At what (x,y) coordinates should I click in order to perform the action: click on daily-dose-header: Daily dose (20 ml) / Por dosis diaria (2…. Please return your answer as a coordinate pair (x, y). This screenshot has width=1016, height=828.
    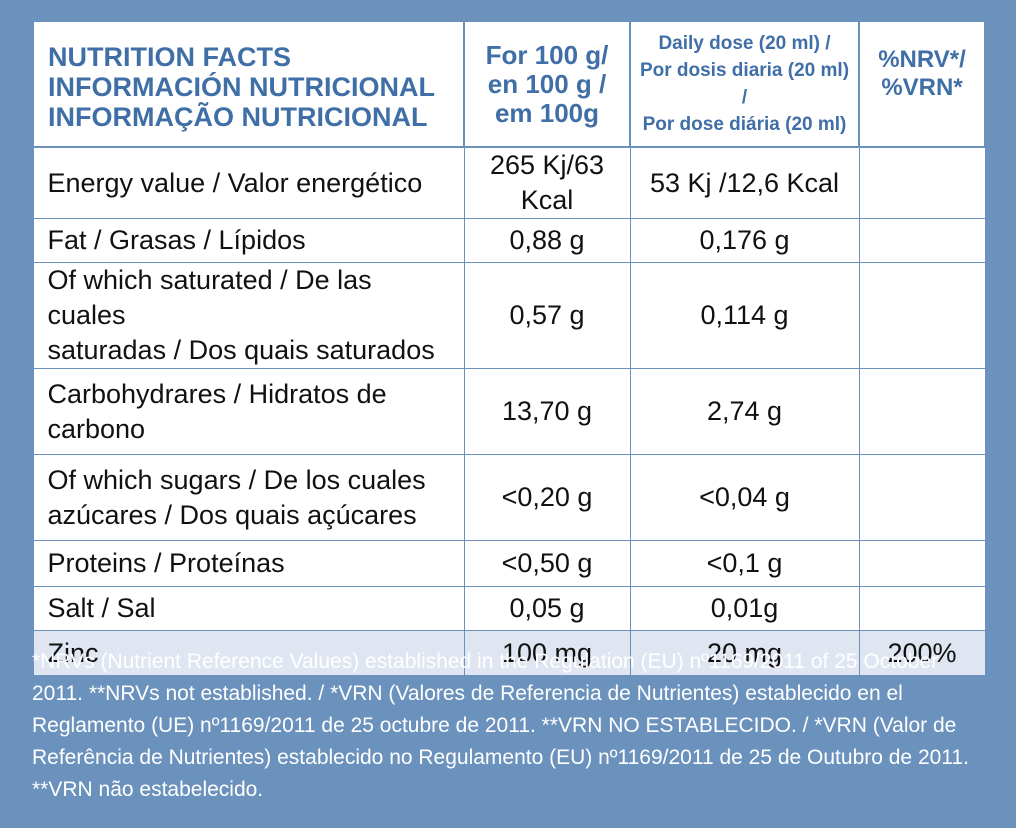
    Looking at the image, I should click on (744, 84).